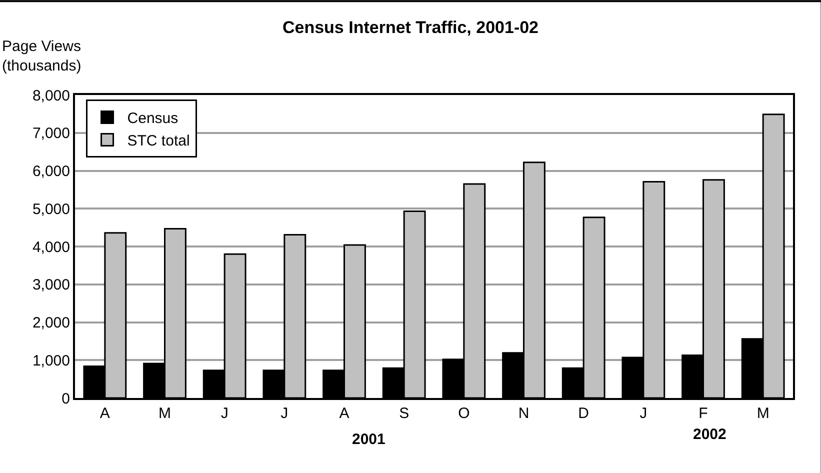 The width and height of the screenshot is (821, 473). Describe the element at coordinates (369, 439) in the screenshot. I see `text: 2001` at that location.